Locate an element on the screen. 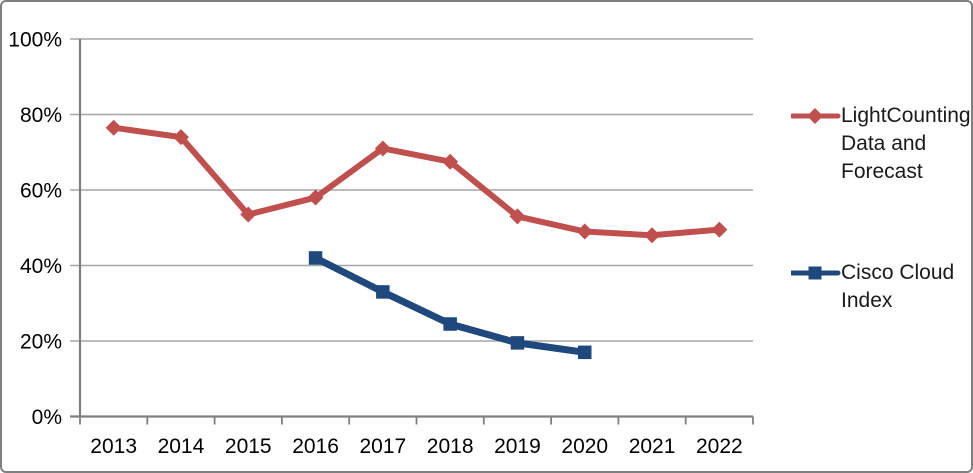 Image resolution: width=973 pixels, height=473 pixels. svg-text: 2019 is located at coordinates (517, 446).